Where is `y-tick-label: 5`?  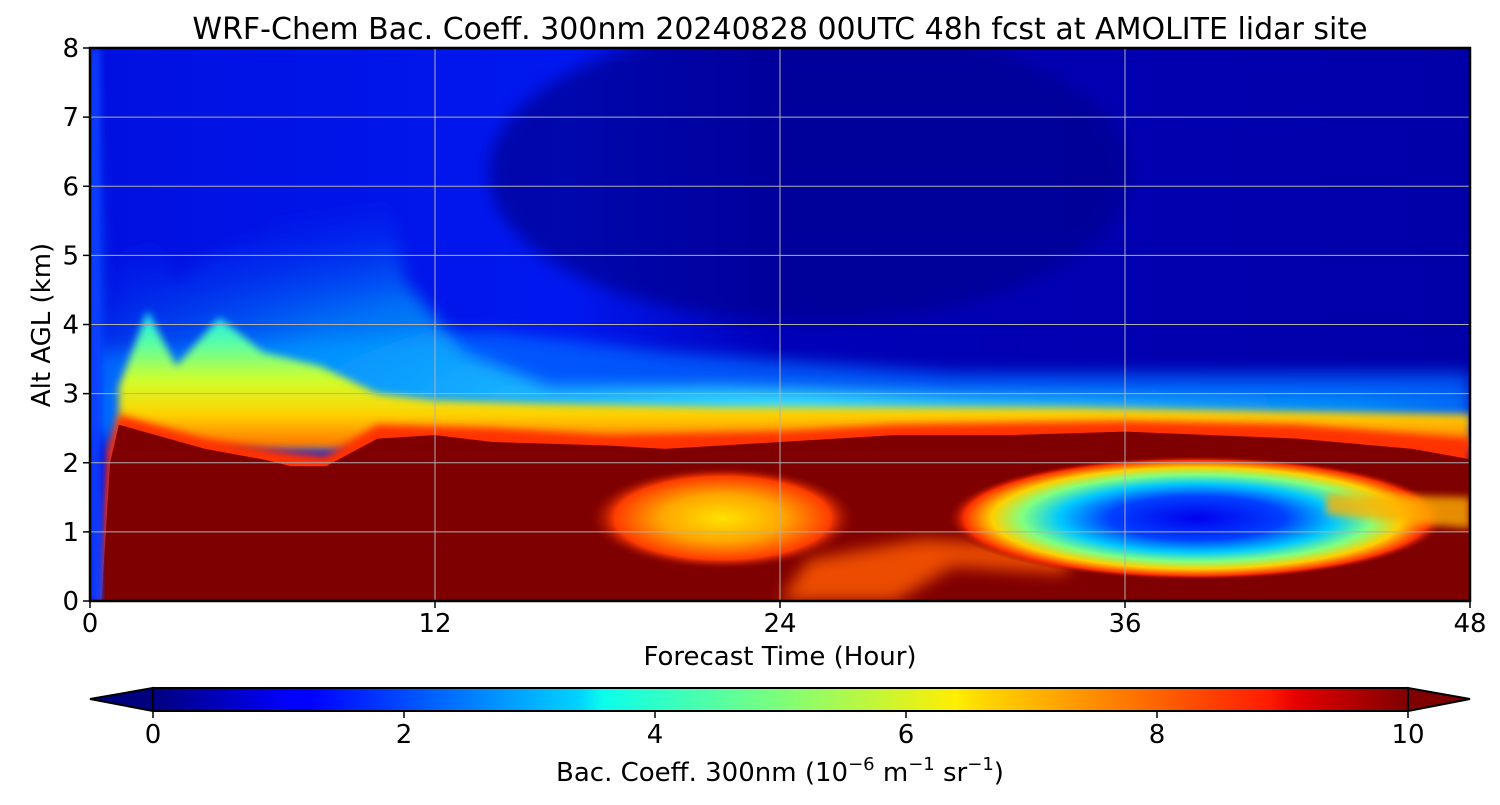 y-tick-label: 5 is located at coordinates (70, 256).